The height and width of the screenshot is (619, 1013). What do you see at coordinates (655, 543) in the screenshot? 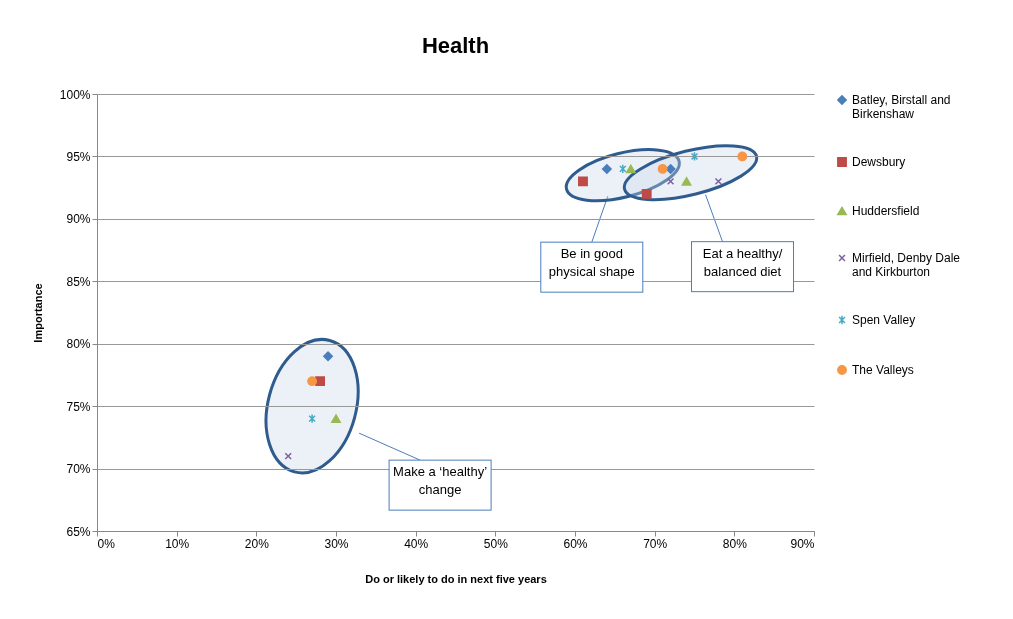
I see `x-tick-label: 70%` at bounding box center [655, 543].